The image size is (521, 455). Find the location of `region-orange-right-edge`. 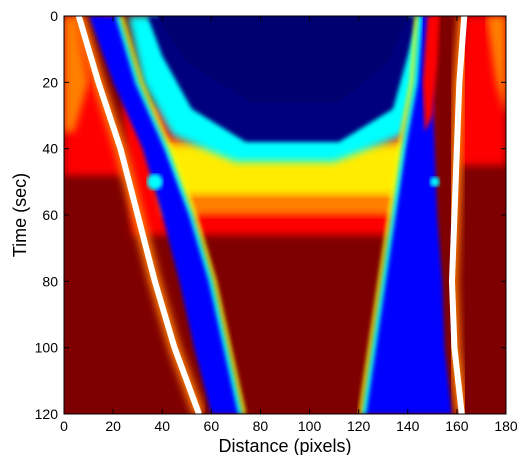

region-orange-right-edge is located at coordinates (496, 66).